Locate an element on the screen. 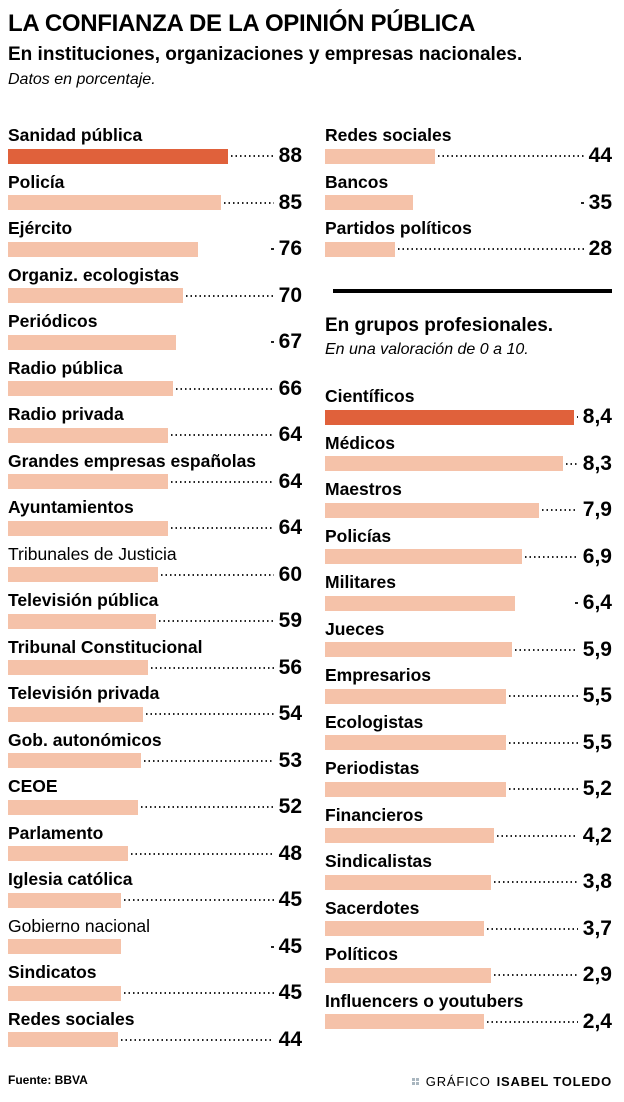 This screenshot has height=1102, width=624. chart-row: Ejército 76 is located at coordinates (155, 239).